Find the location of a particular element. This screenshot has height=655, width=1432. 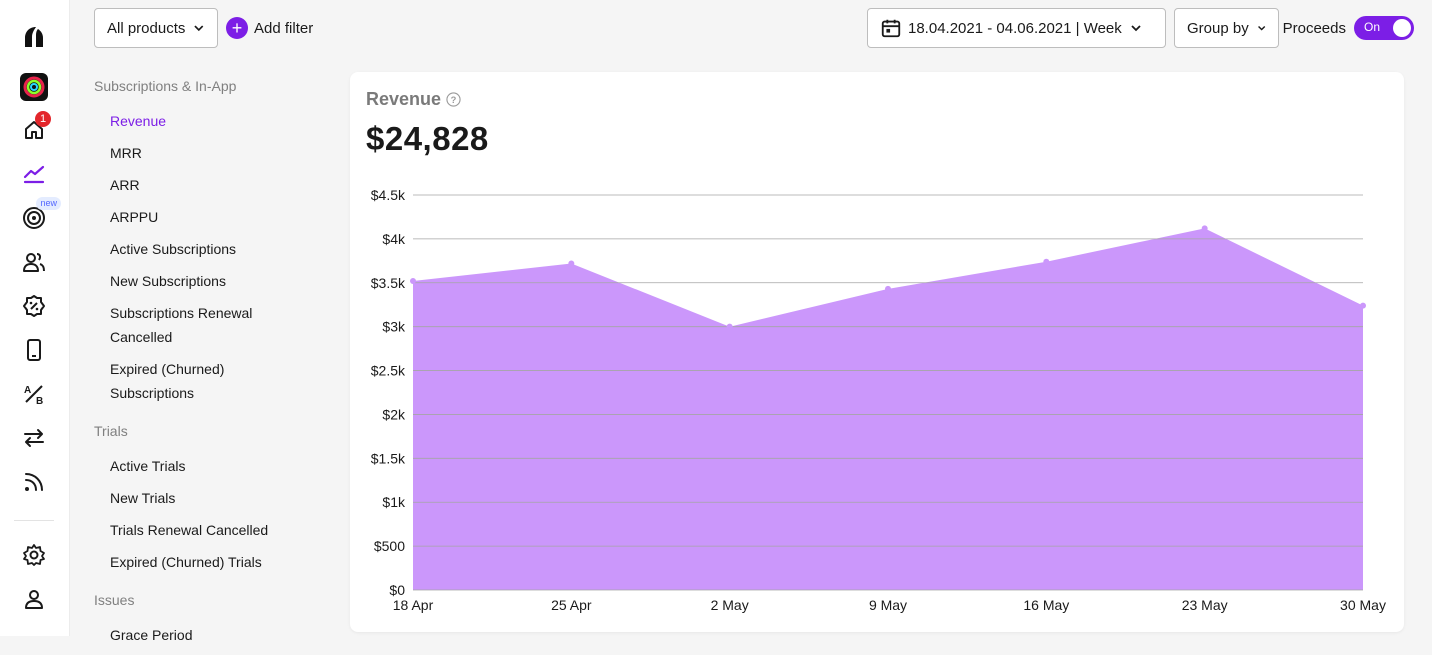

nav-item-trials-renewal-cancelled: Trials Renewal Cancelled is located at coordinates (189, 530).